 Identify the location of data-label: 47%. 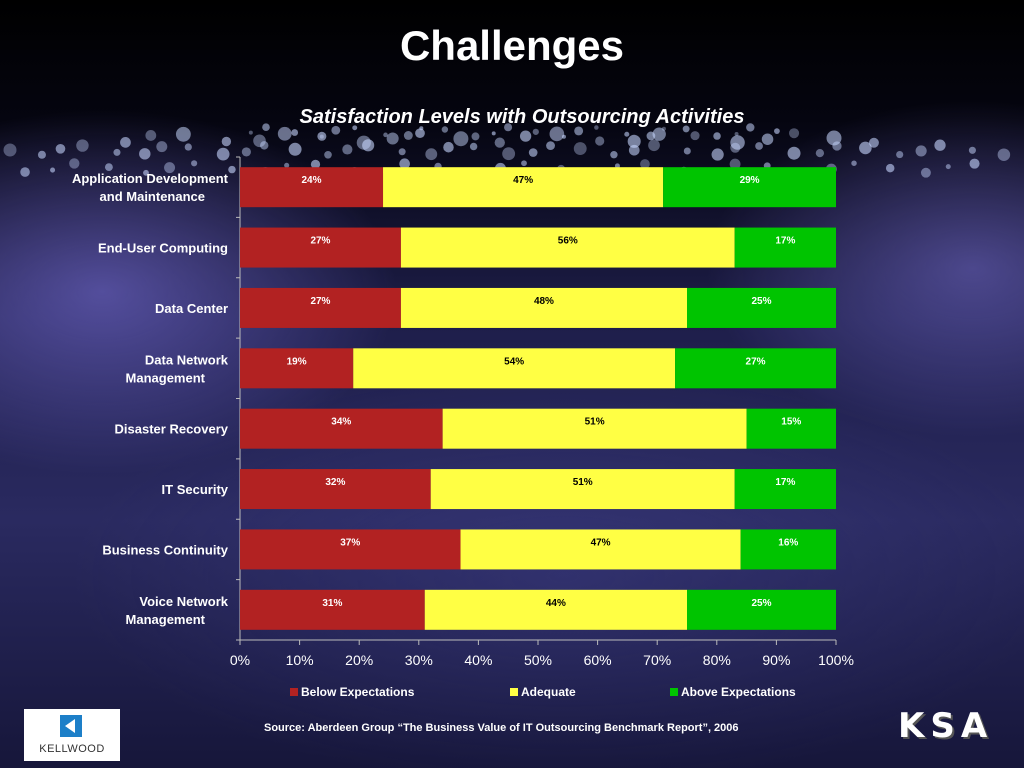
(523, 180).